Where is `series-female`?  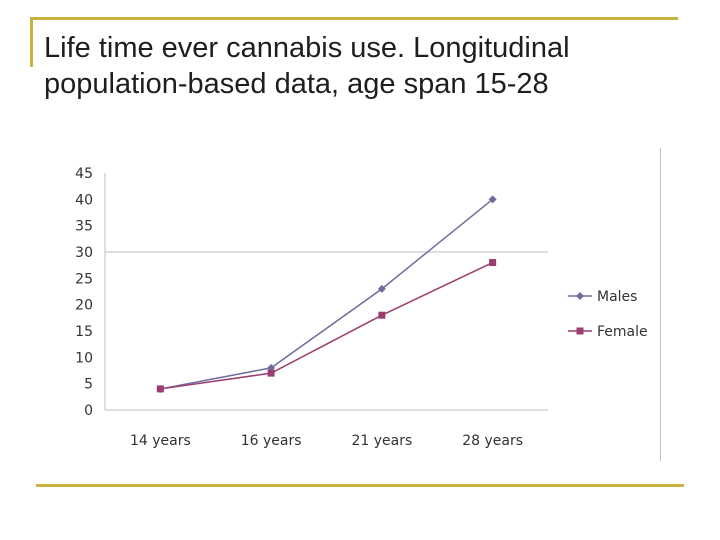
series-female is located at coordinates (326, 326).